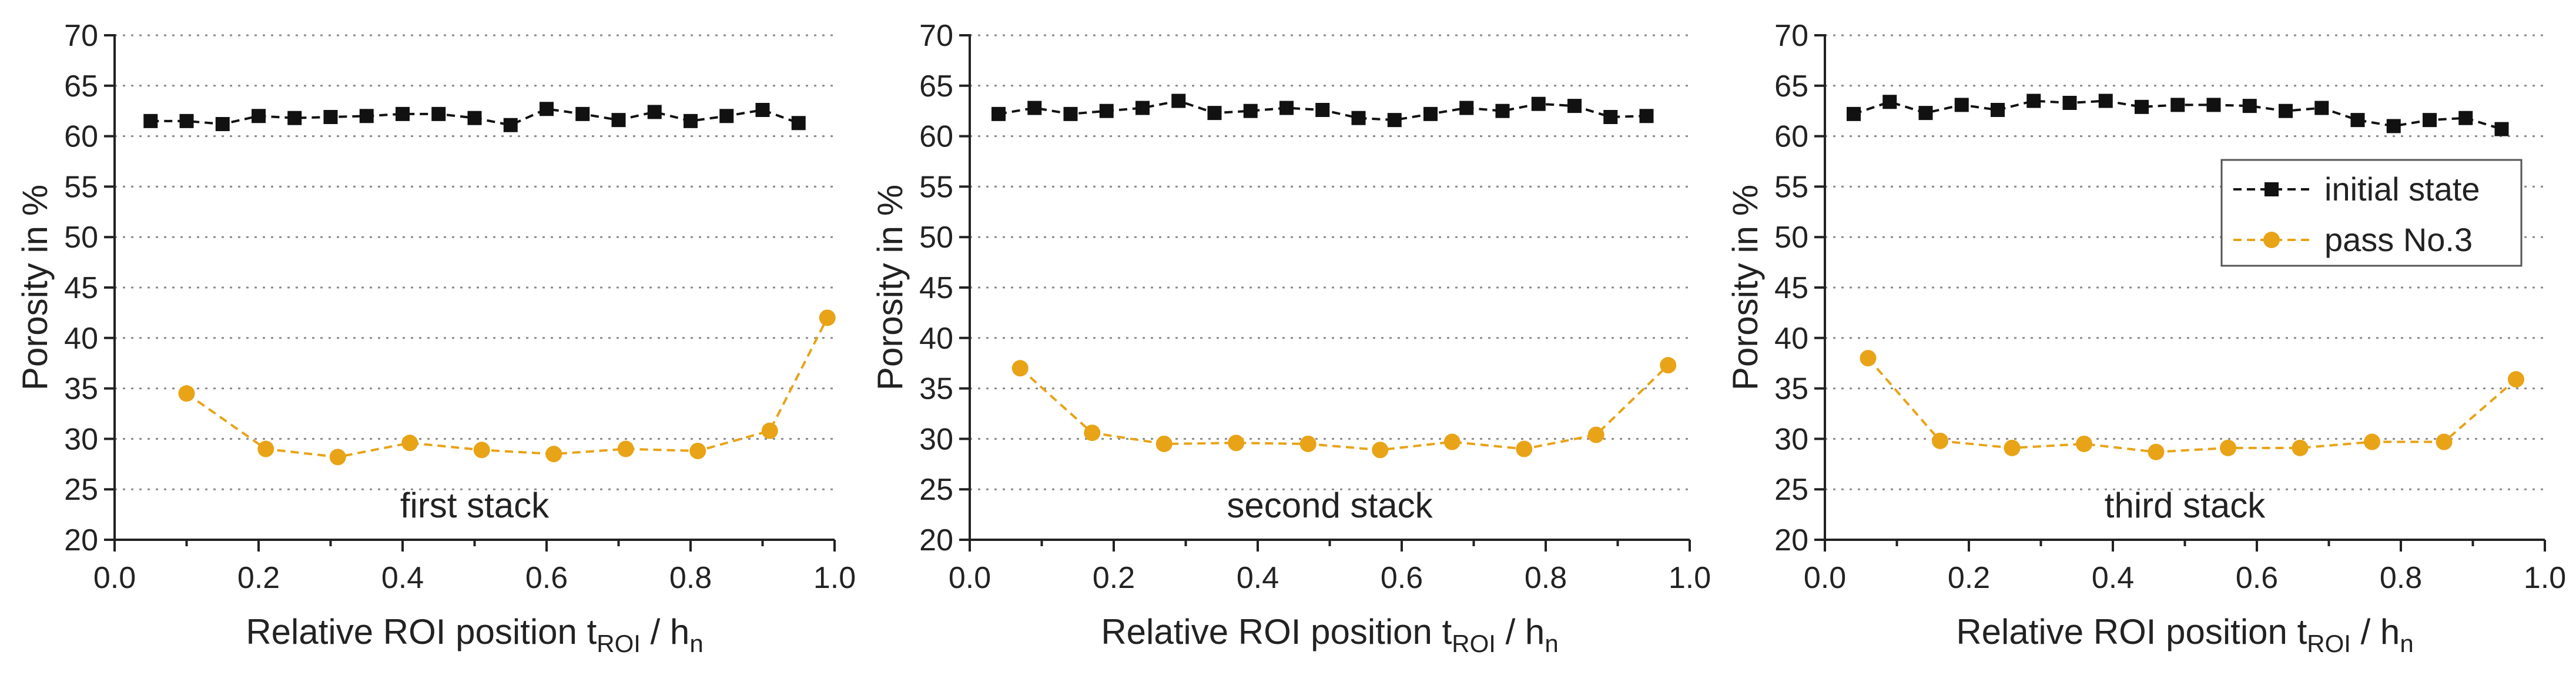  What do you see at coordinates (1791, 439) in the screenshot?
I see `y-tick-label: 30` at bounding box center [1791, 439].